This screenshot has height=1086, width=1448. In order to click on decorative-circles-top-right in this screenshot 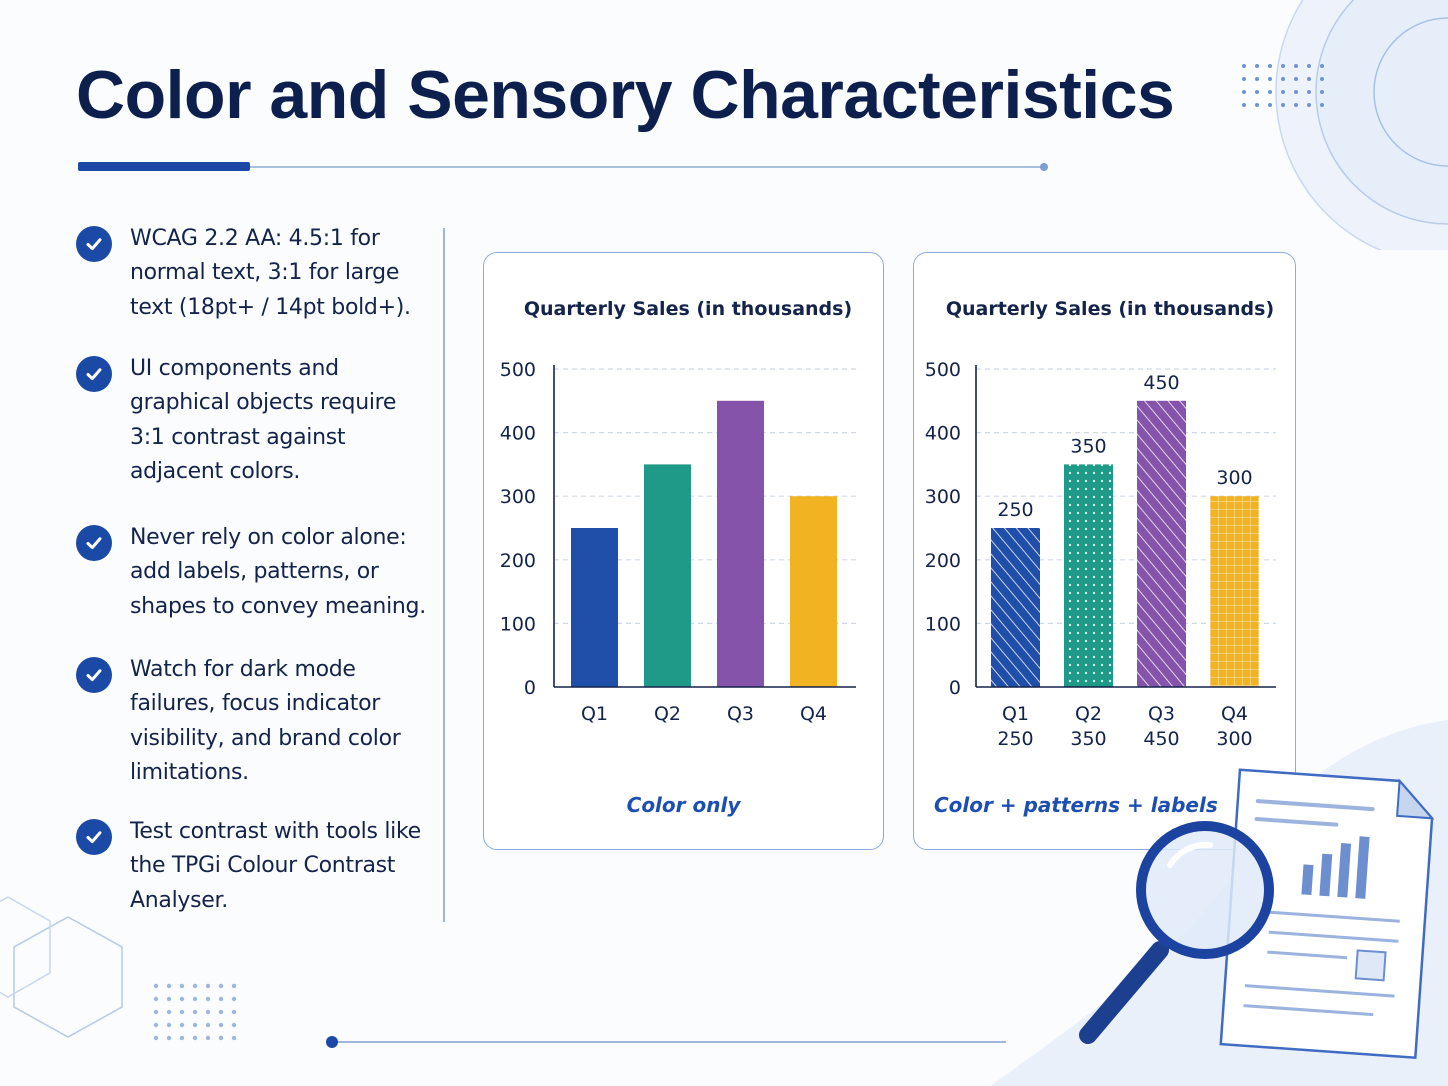, I will do `click(1361, 125)`.